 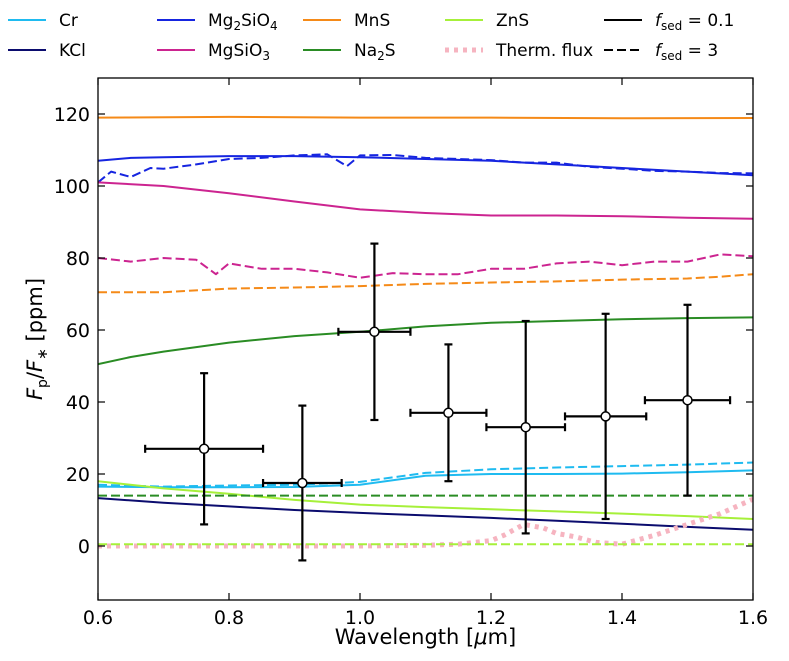 What do you see at coordinates (78, 475) in the screenshot?
I see `y-tick-label: 20` at bounding box center [78, 475].